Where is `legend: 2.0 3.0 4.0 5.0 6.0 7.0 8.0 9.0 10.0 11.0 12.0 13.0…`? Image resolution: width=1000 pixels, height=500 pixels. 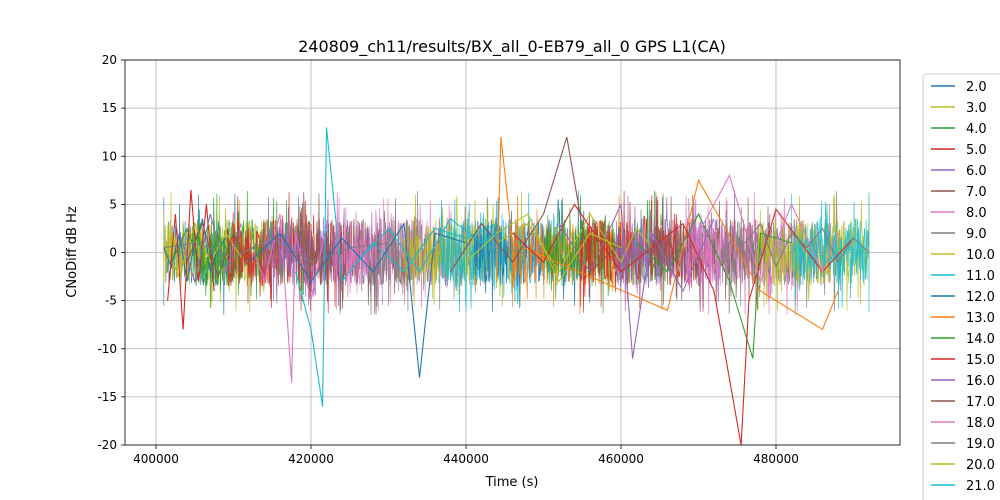
legend: 2.0 3.0 4.0 5.0 6.0 7.0 8.0 9.0 10.0 11.0 12.0 13.0… is located at coordinates (961, 286).